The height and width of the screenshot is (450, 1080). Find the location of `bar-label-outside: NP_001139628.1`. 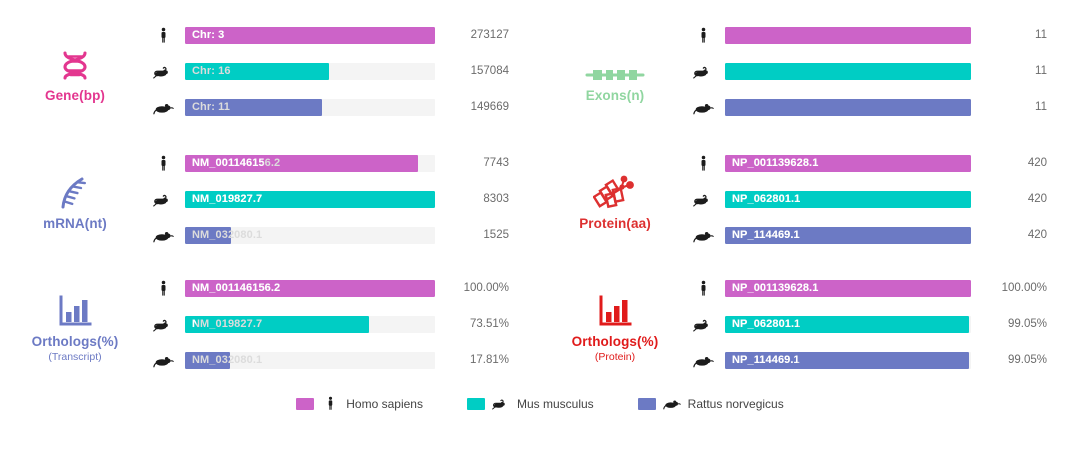

bar-label-outside: NP_001139628.1 is located at coordinates (775, 162).